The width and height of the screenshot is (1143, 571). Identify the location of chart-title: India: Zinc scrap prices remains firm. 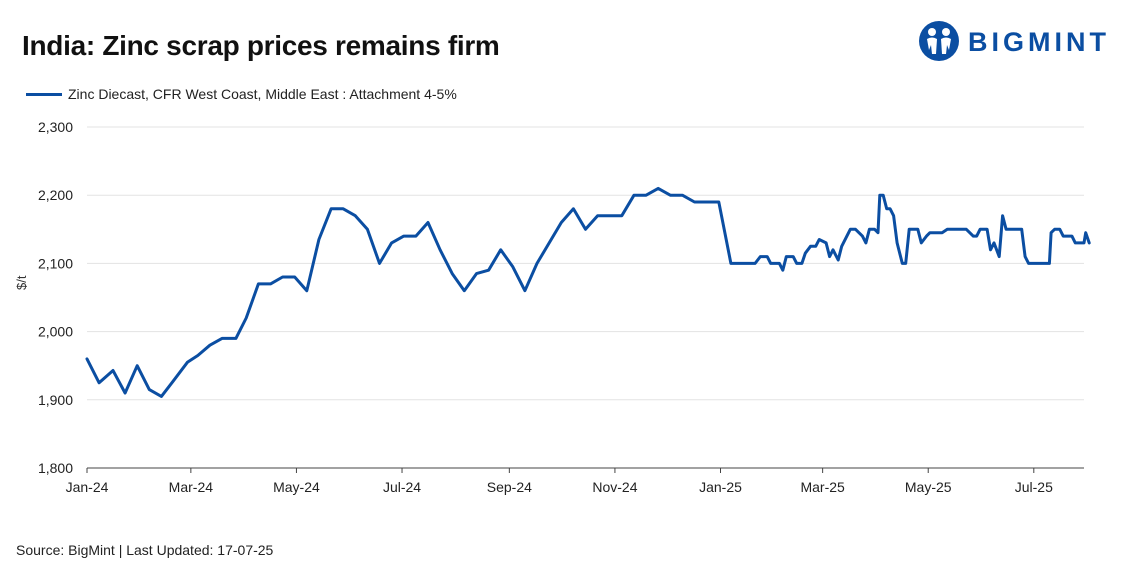
(261, 45).